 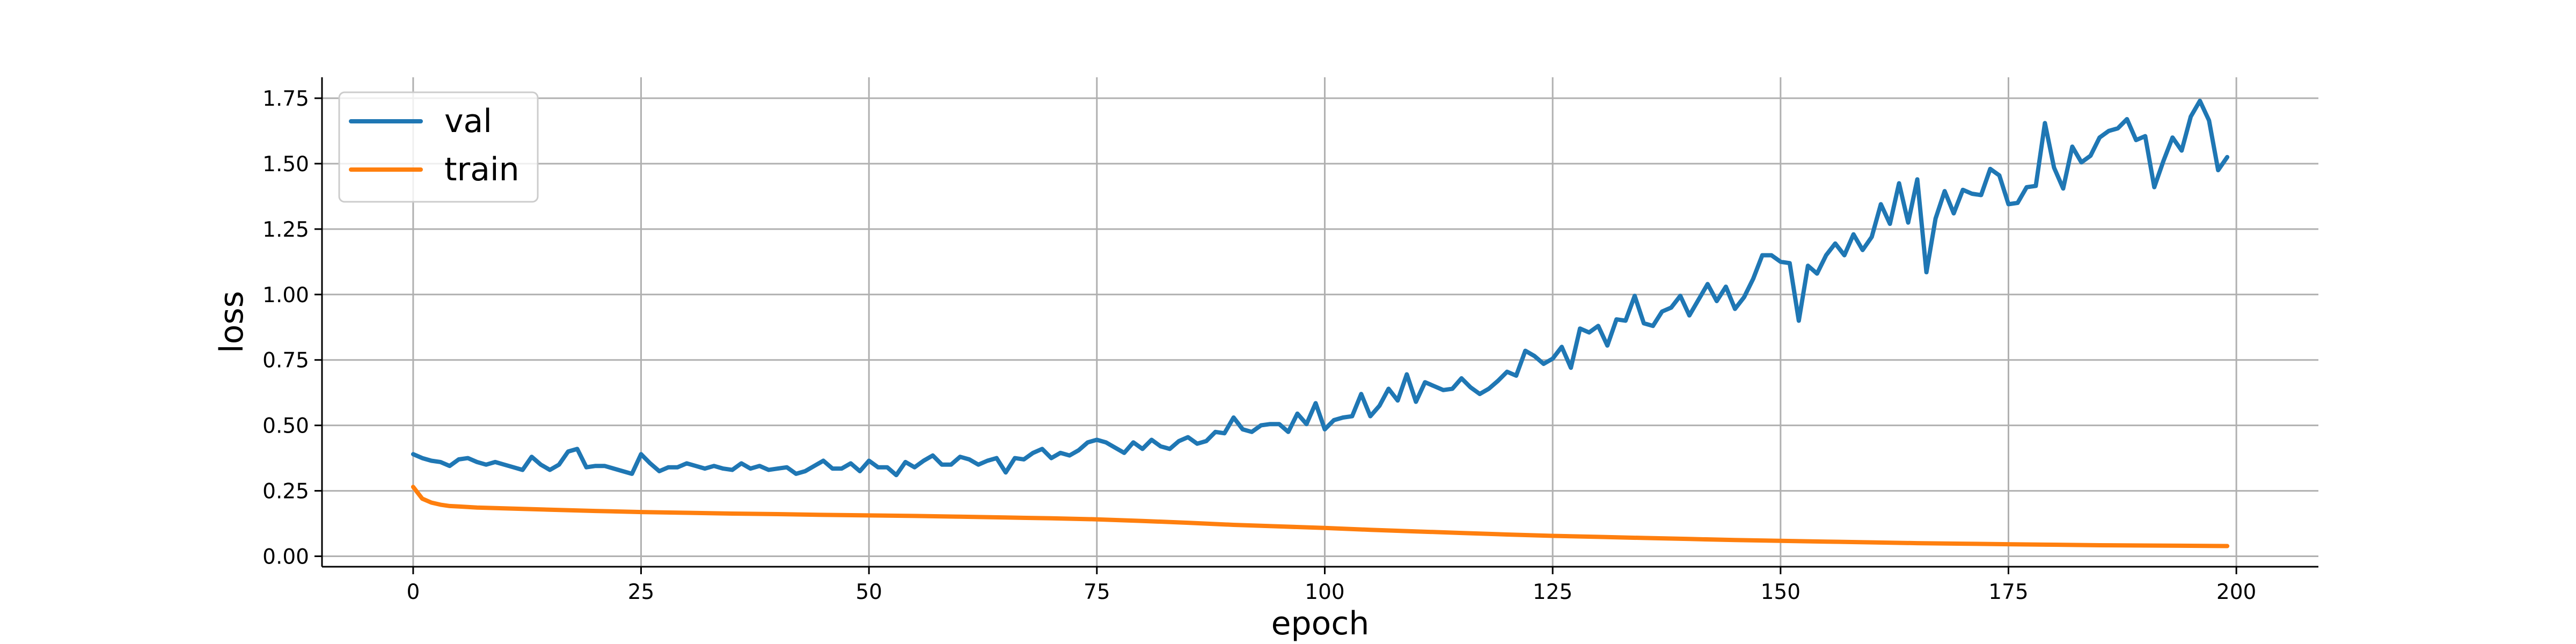 I want to click on y-tick-label: 0.75, so click(x=285, y=361).